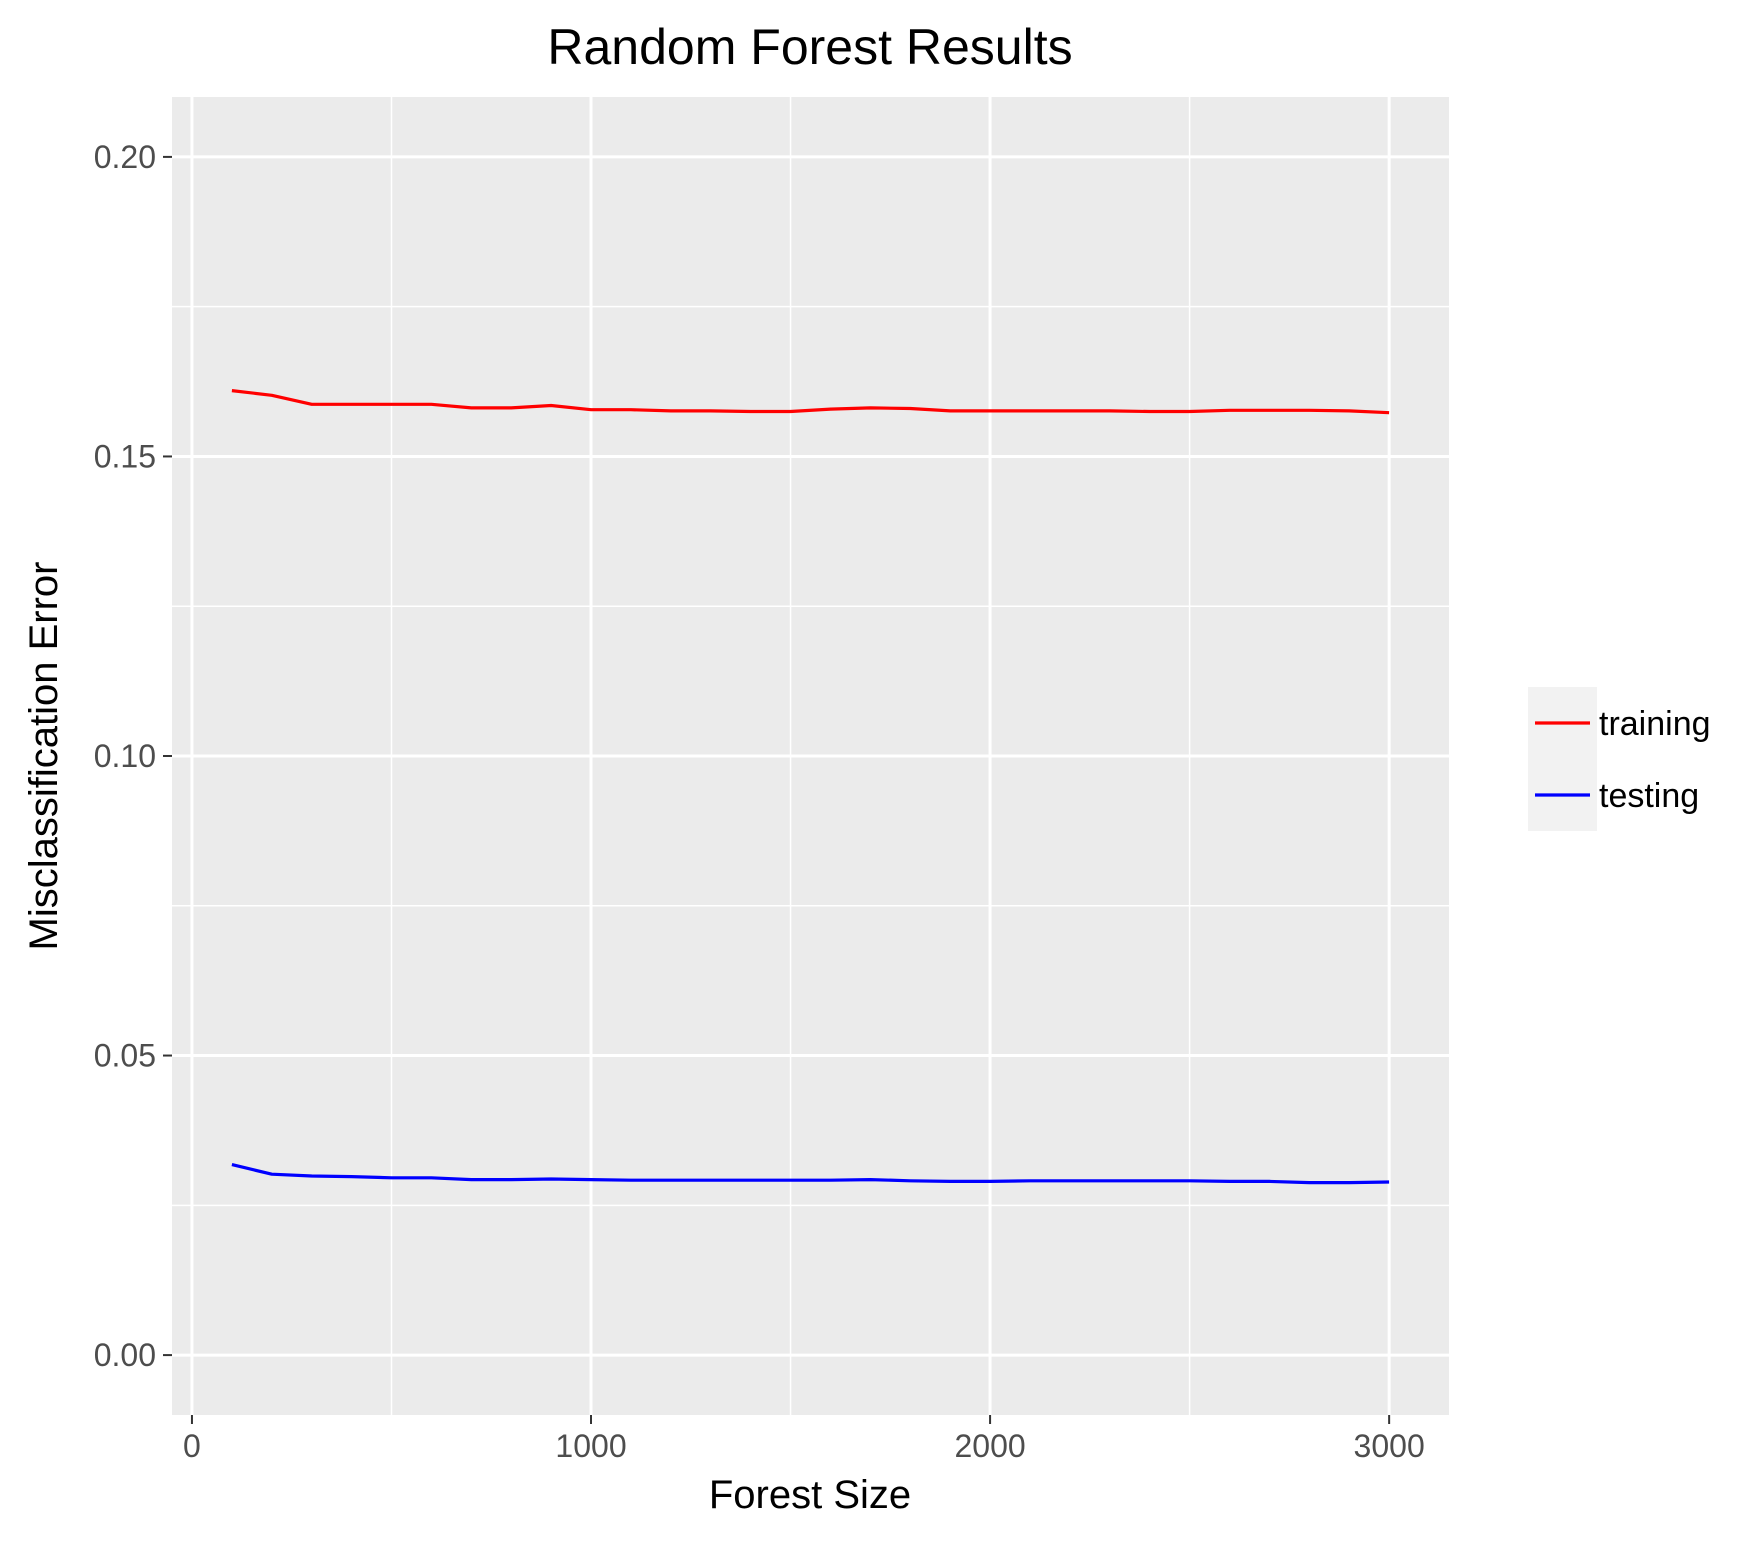 The image size is (1750, 1543). Describe the element at coordinates (989, 1446) in the screenshot. I see `x-tick-label: 2000` at that location.